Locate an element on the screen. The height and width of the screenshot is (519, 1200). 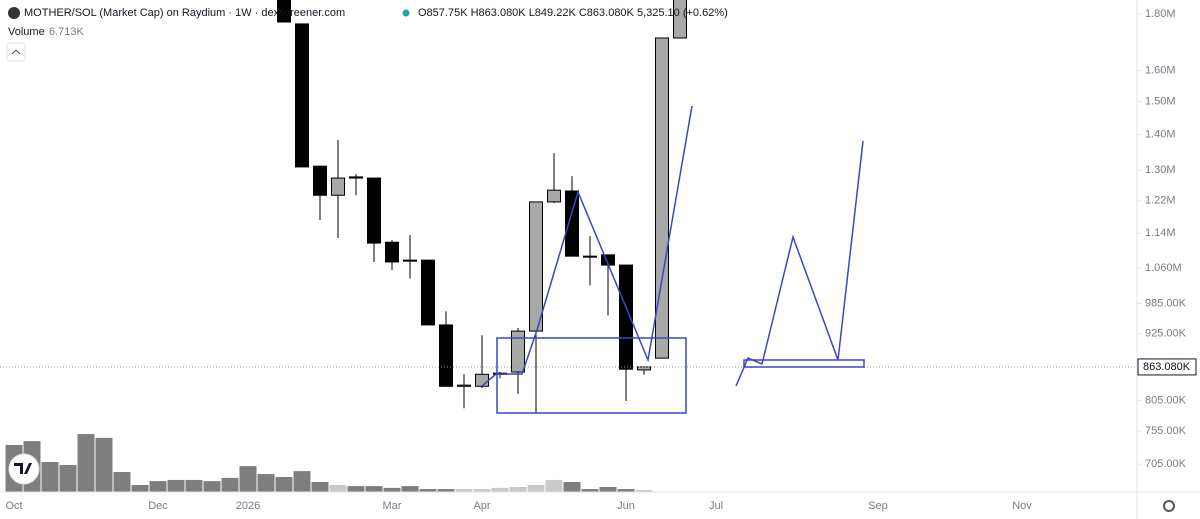
logo-bg is located at coordinates (24, 469).